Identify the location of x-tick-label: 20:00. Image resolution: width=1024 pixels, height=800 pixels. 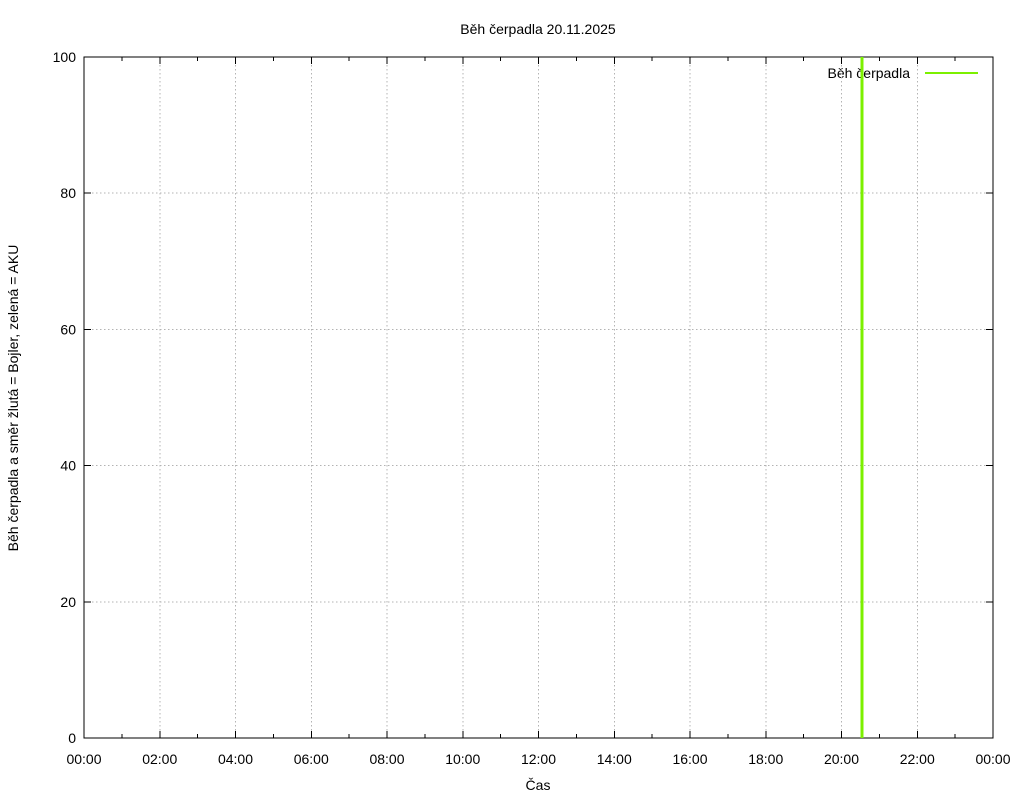
(841, 759).